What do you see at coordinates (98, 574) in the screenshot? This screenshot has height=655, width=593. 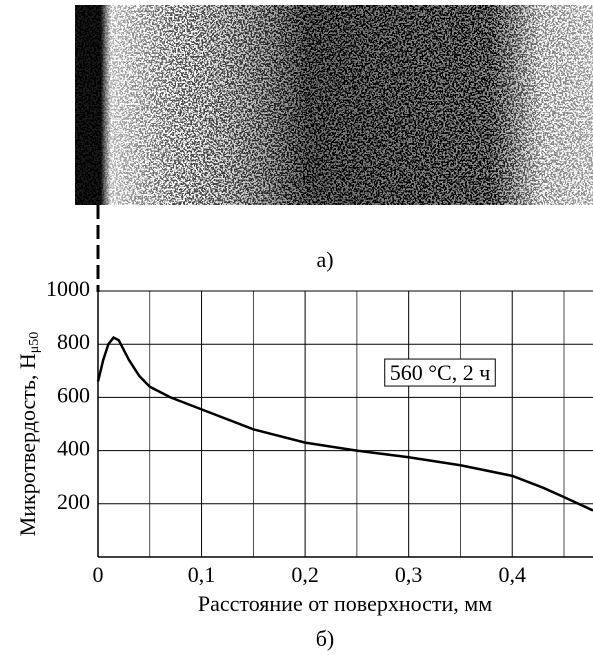 I see `x-tick-label: 0` at bounding box center [98, 574].